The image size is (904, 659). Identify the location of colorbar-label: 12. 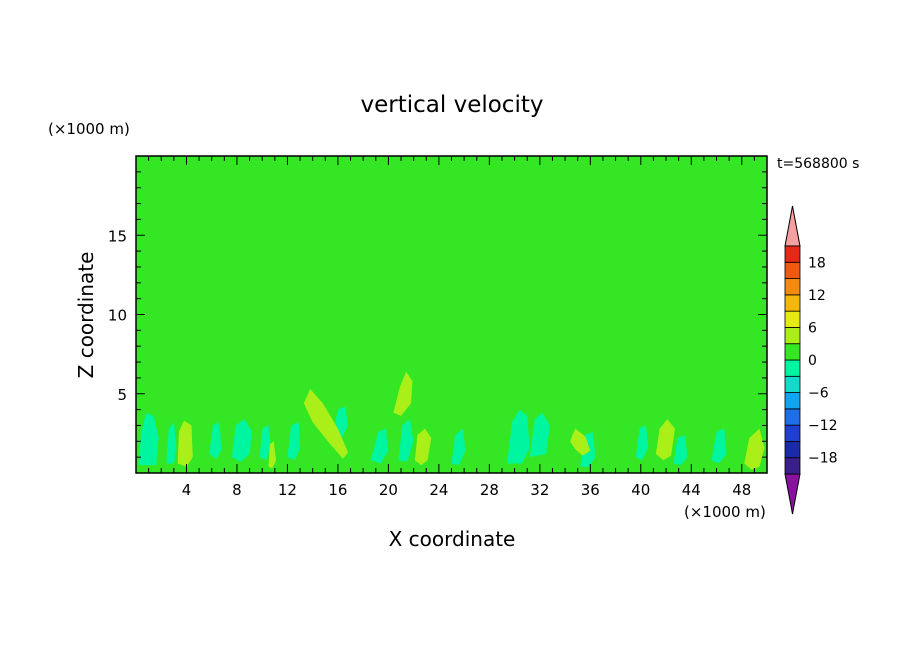
(817, 296).